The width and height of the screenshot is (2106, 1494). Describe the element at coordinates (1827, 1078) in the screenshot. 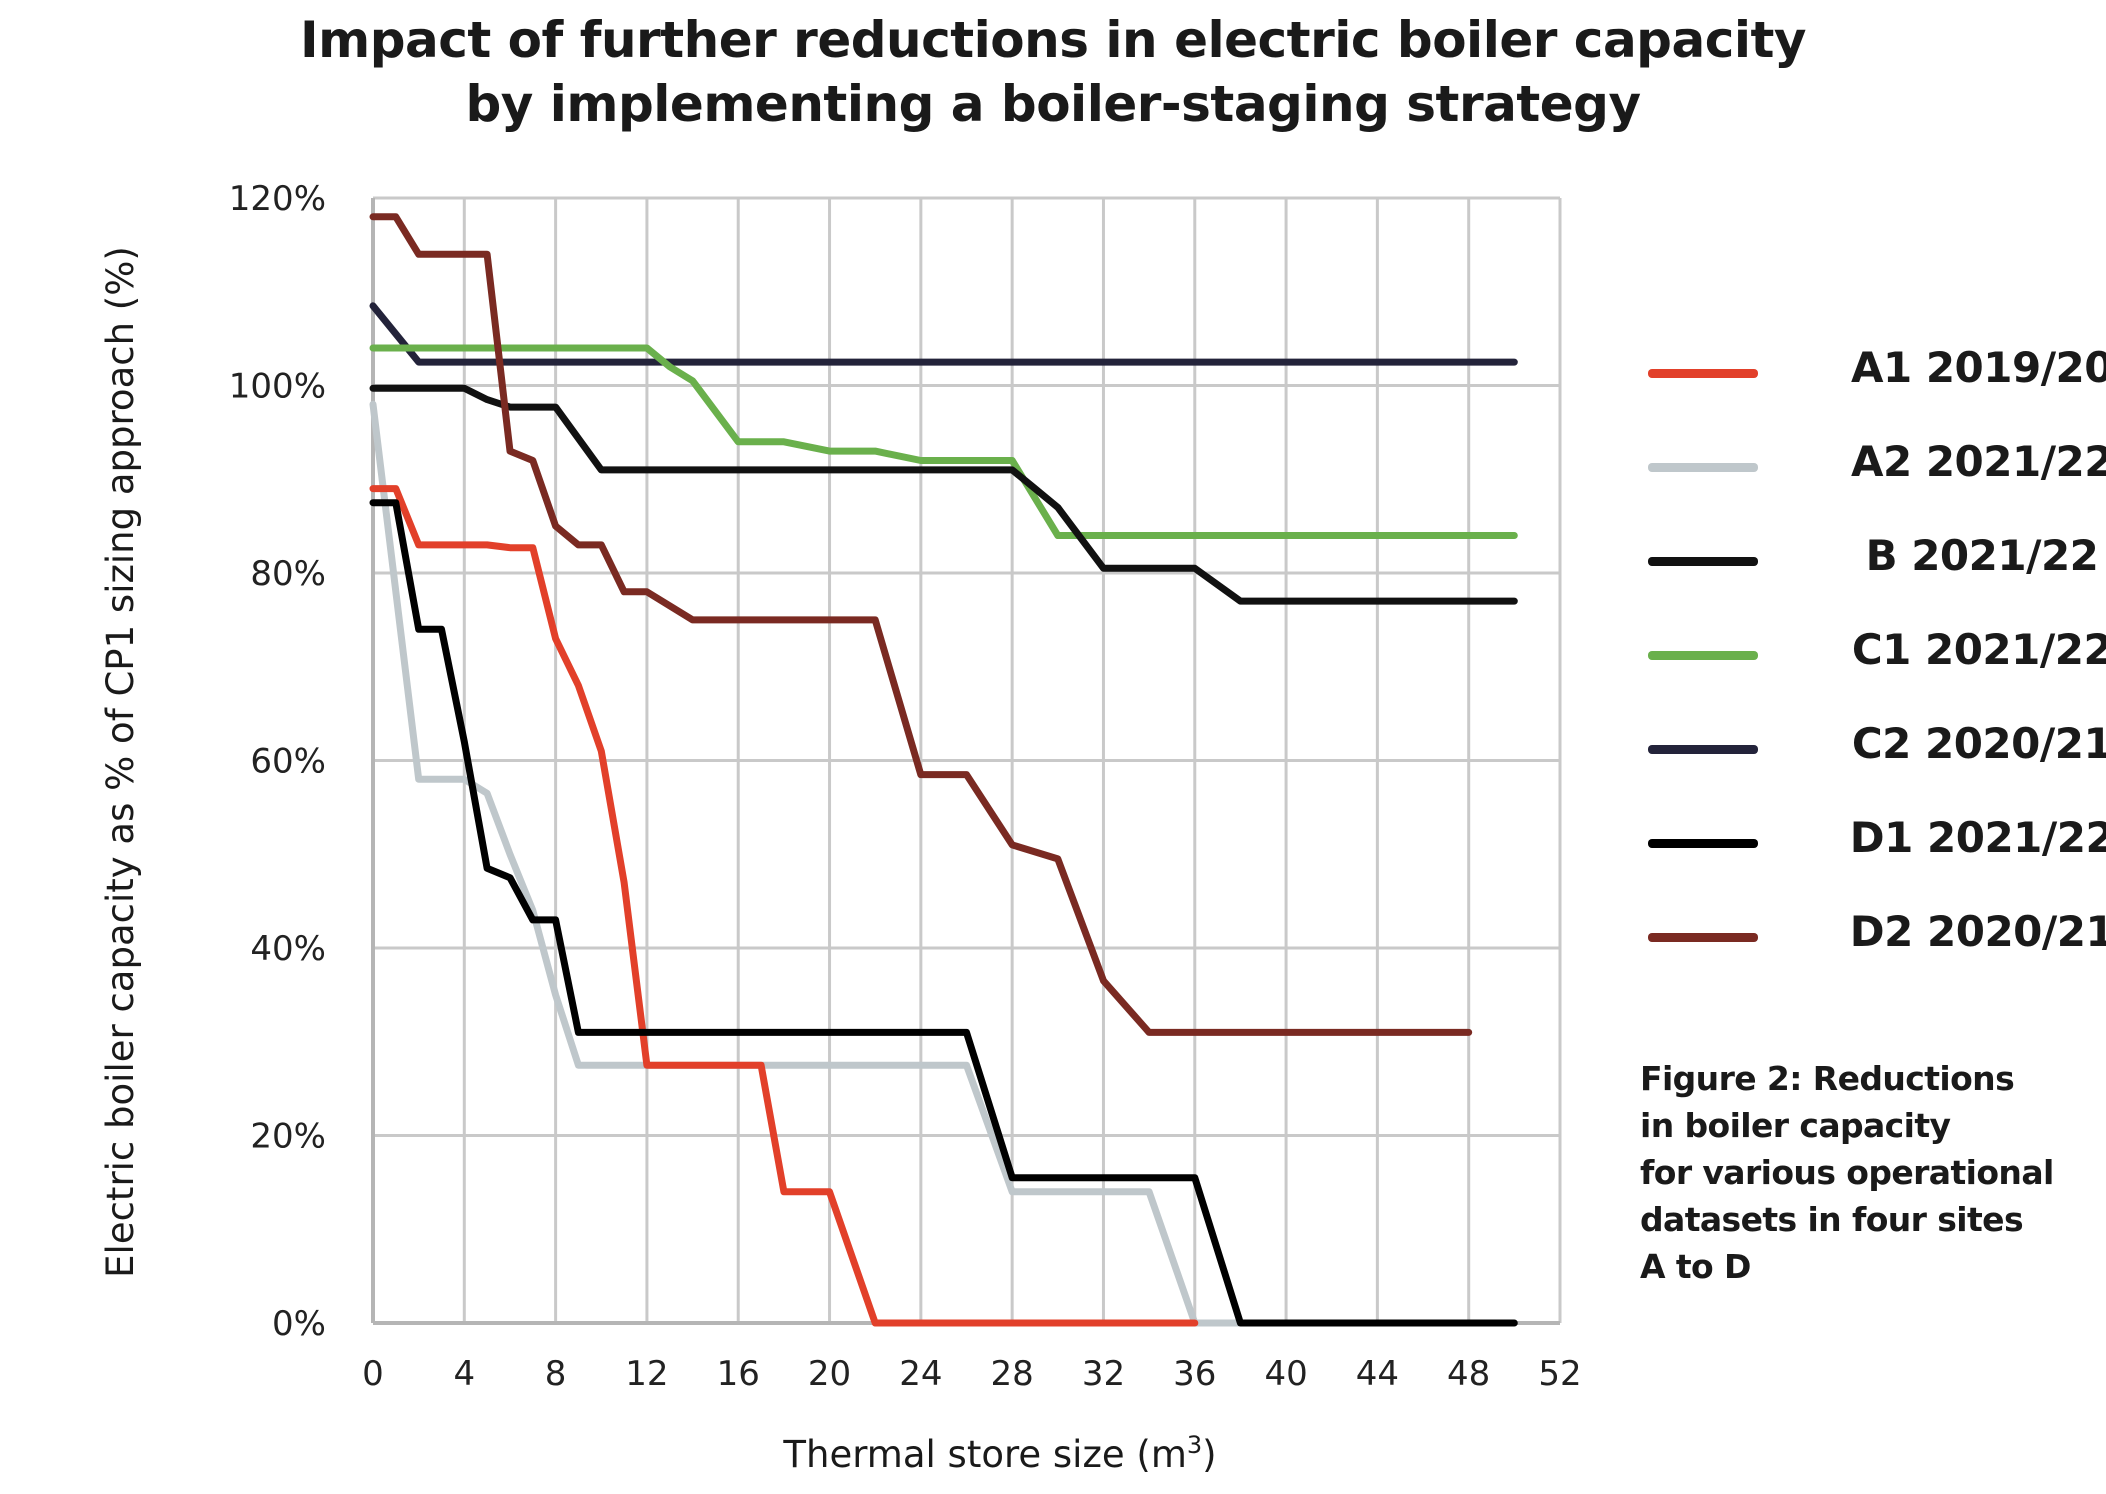

I see `caption-line: Figure 2: Reductions` at that location.